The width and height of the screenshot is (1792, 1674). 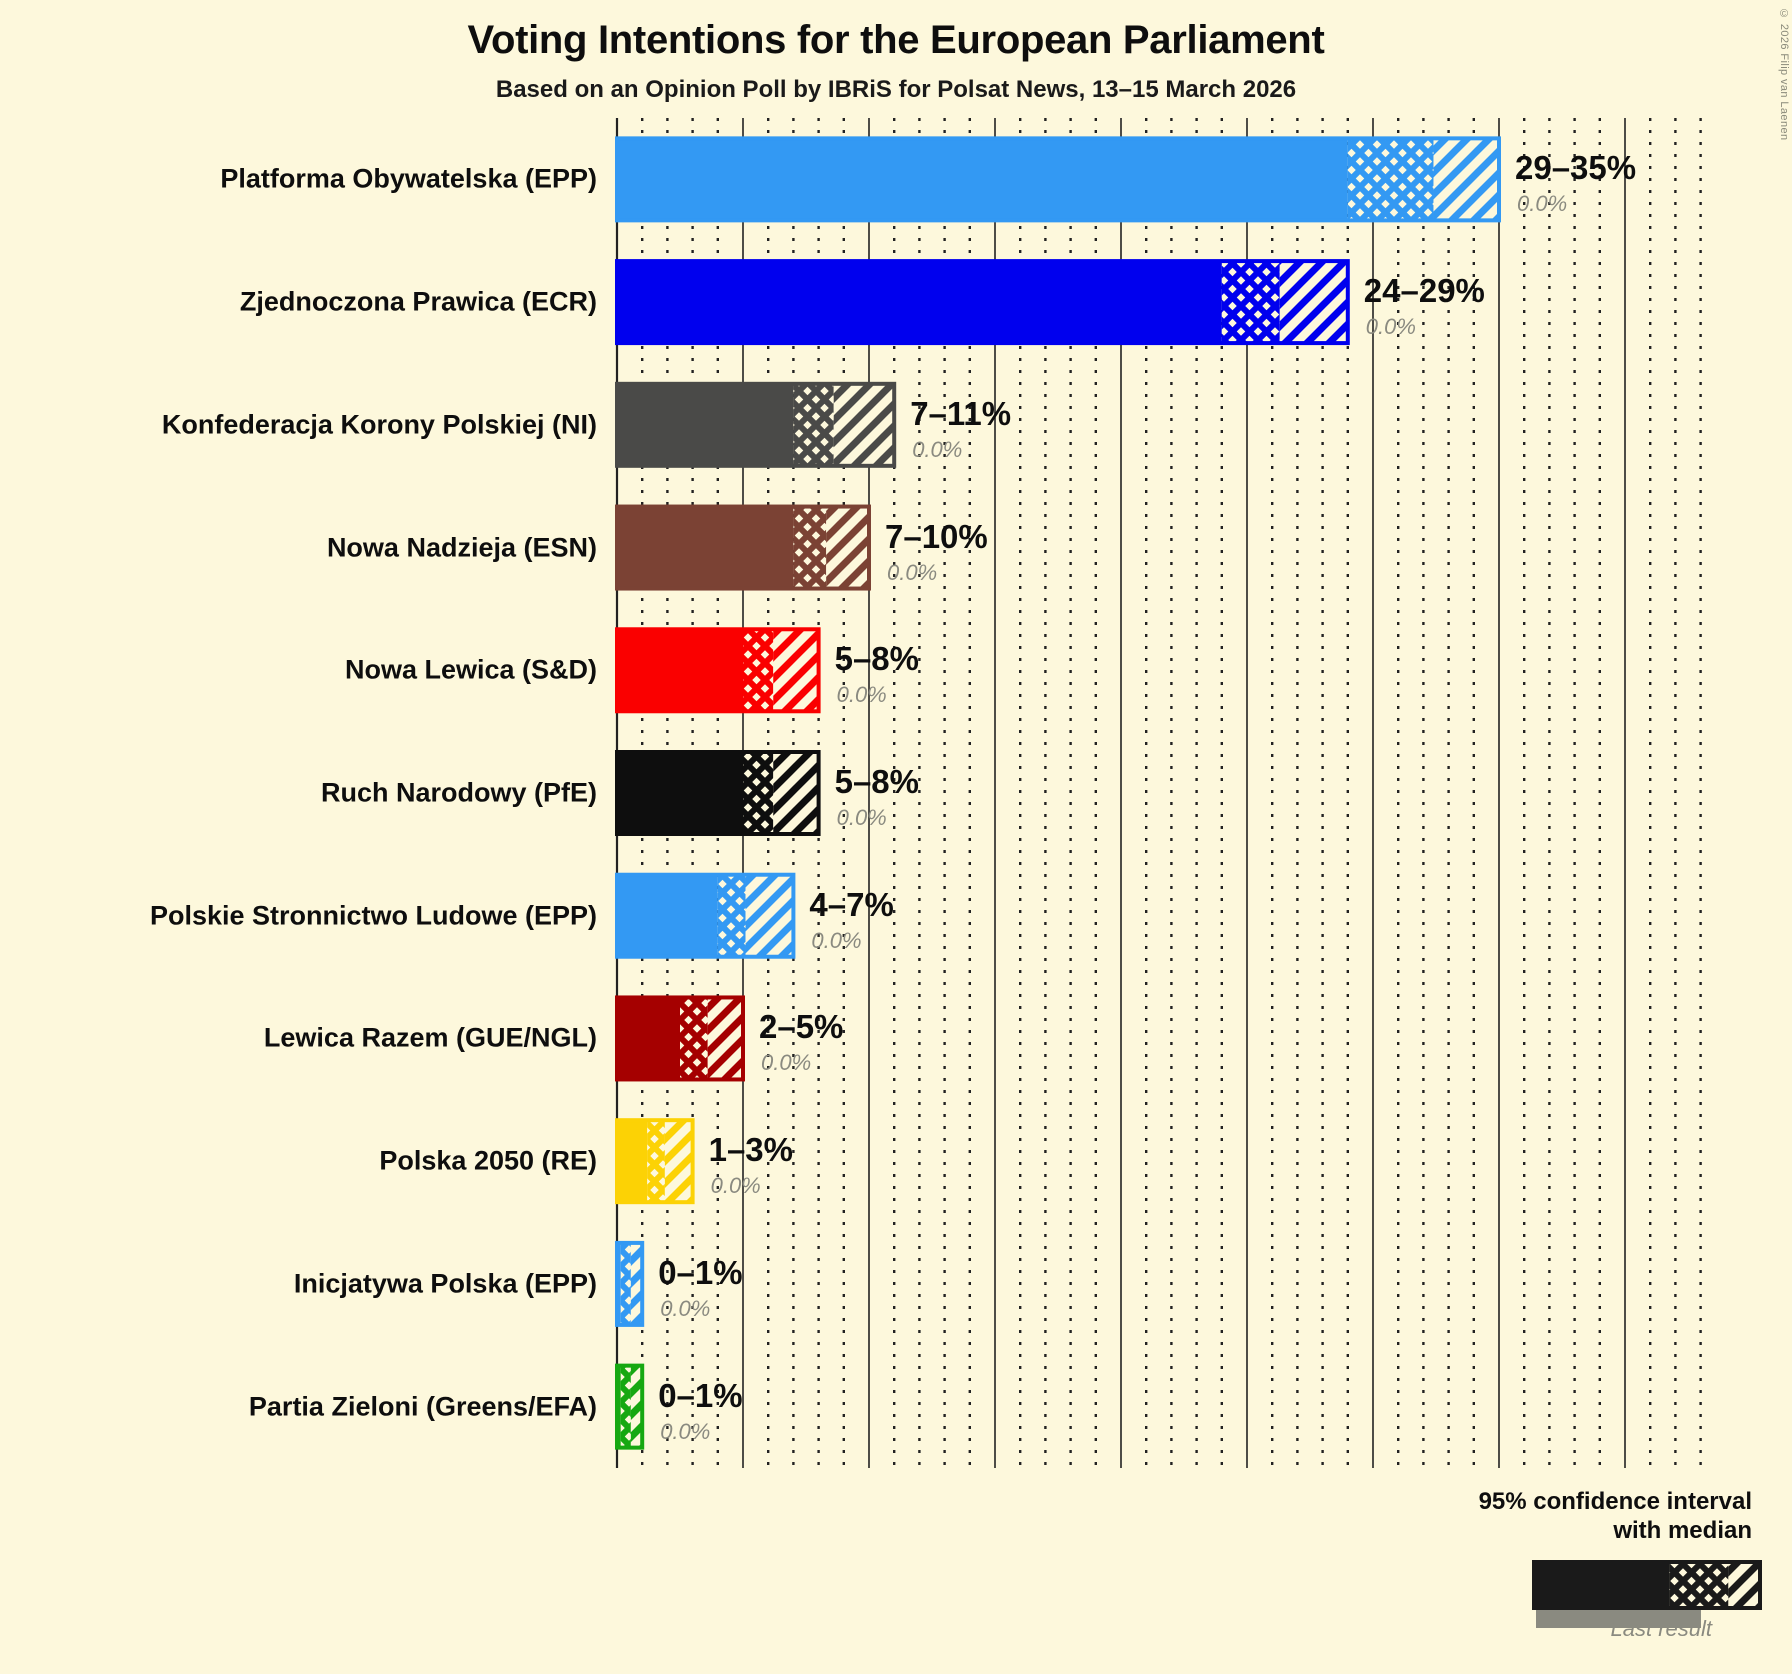 What do you see at coordinates (1615, 1501) in the screenshot?
I see `legend-line-1: 95% confidence interval` at bounding box center [1615, 1501].